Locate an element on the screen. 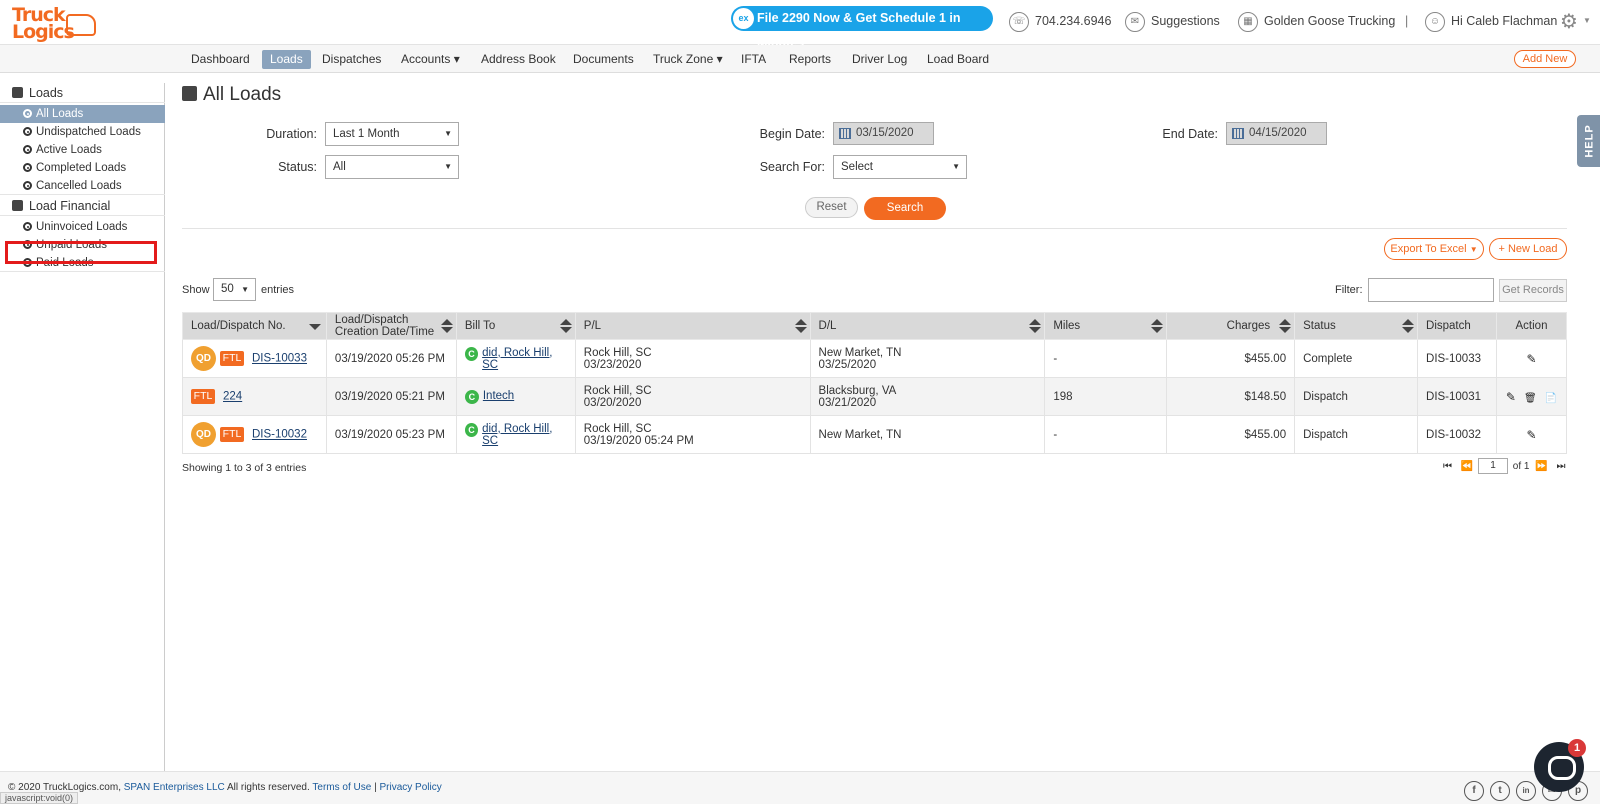 Image resolution: width=1600 pixels, height=804 pixels. customer-badge: C is located at coordinates (471, 429).